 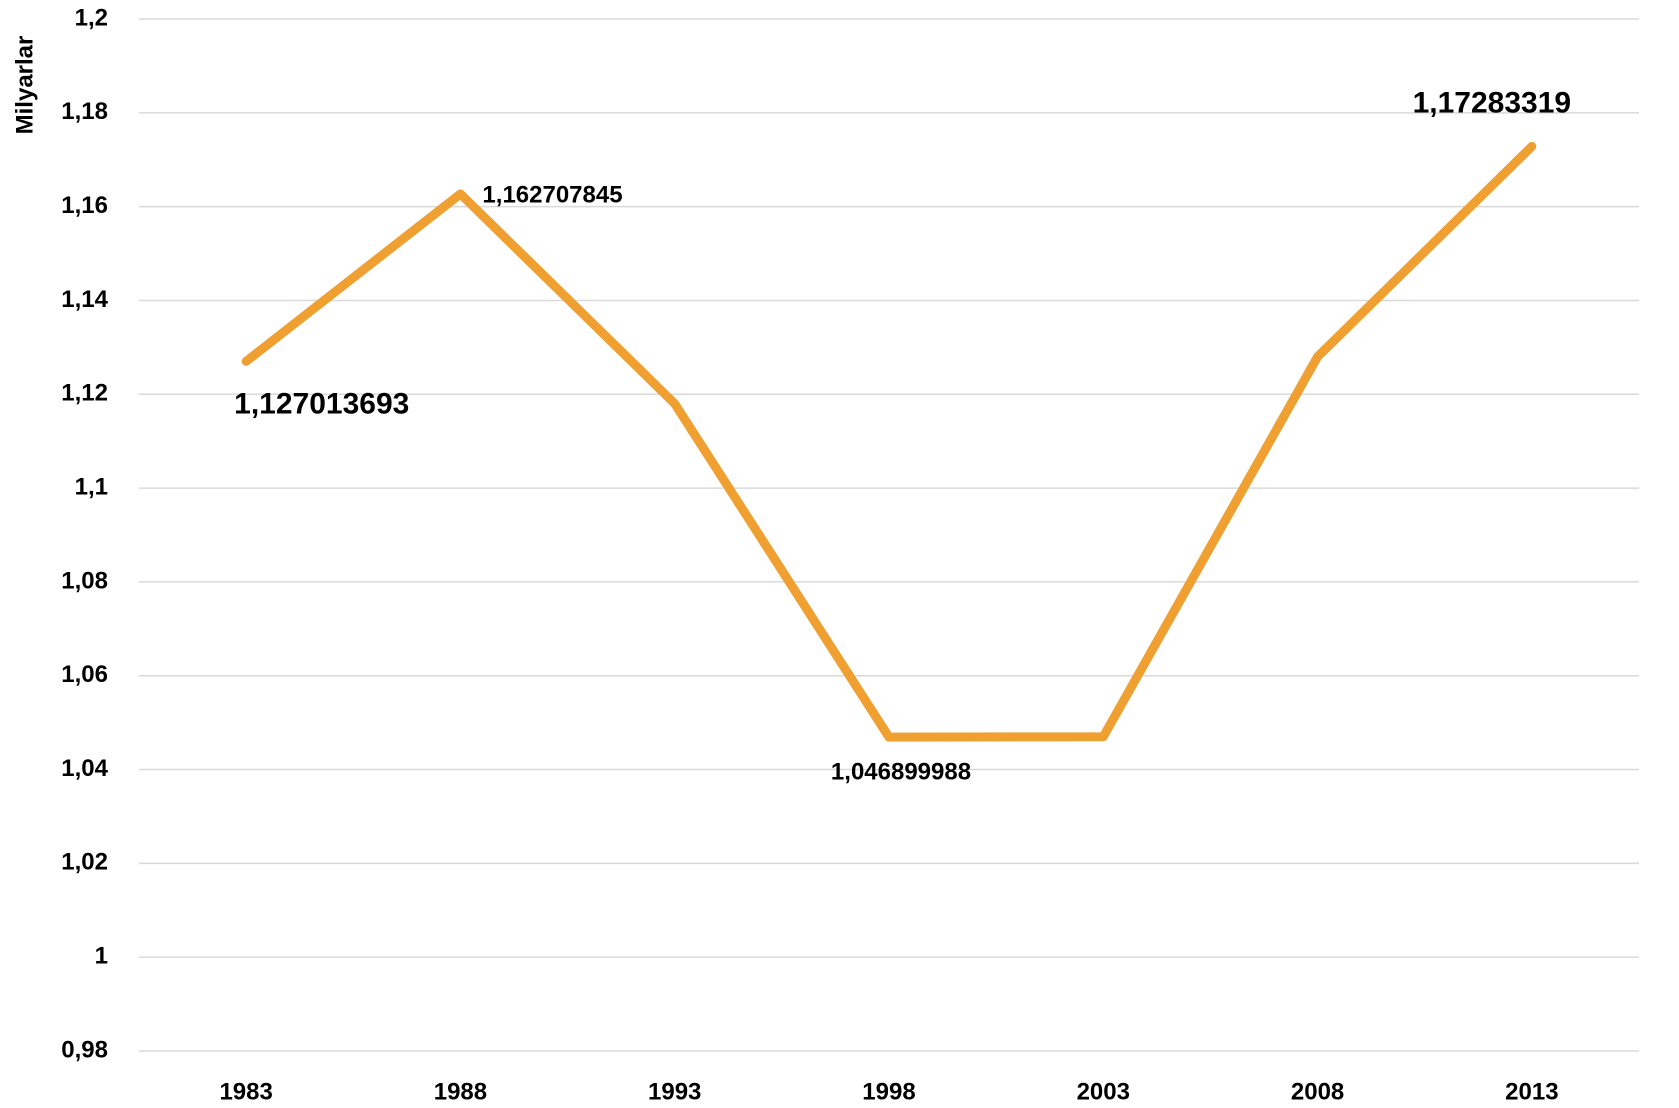 I want to click on data-label: 1,17283319, so click(x=1492, y=102).